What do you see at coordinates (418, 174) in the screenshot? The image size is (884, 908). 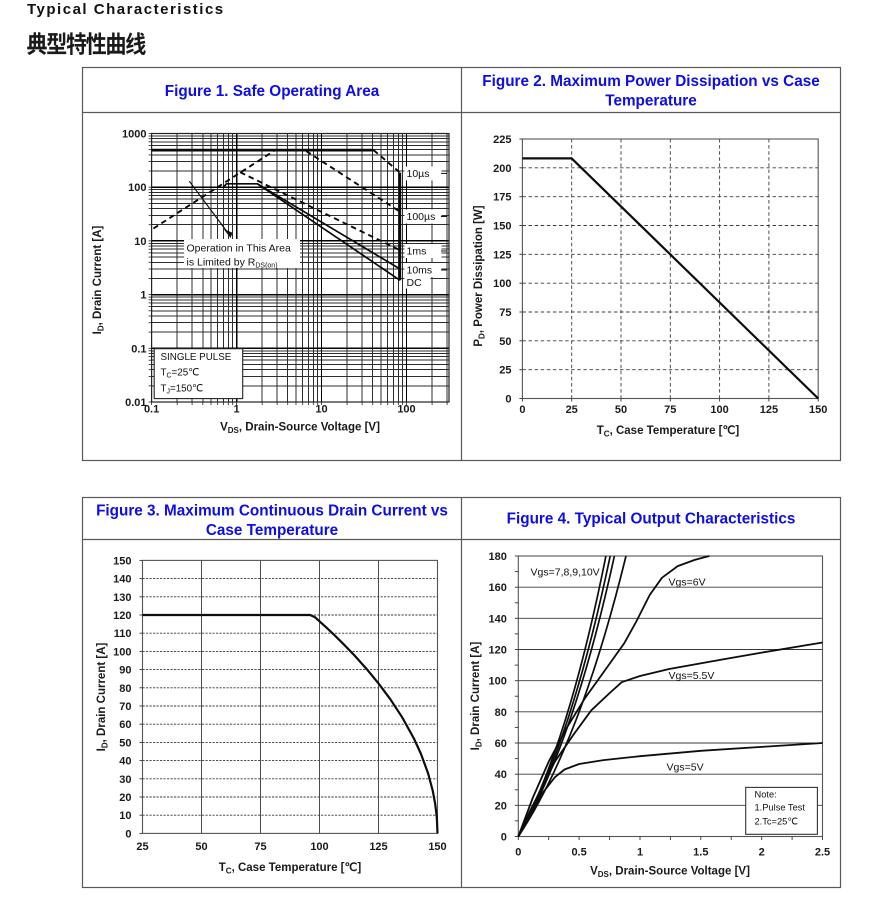 I see `svg-text: 10µs` at bounding box center [418, 174].